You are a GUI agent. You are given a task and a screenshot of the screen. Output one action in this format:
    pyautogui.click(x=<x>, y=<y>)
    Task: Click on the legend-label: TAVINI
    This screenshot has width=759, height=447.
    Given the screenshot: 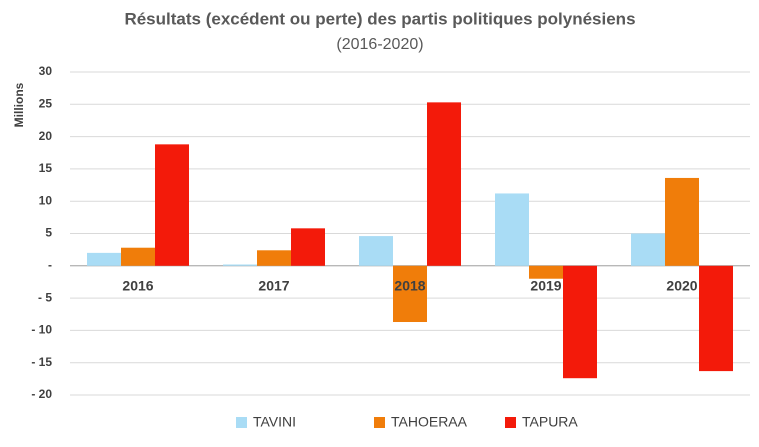 What is the action you would take?
    pyautogui.click(x=274, y=422)
    